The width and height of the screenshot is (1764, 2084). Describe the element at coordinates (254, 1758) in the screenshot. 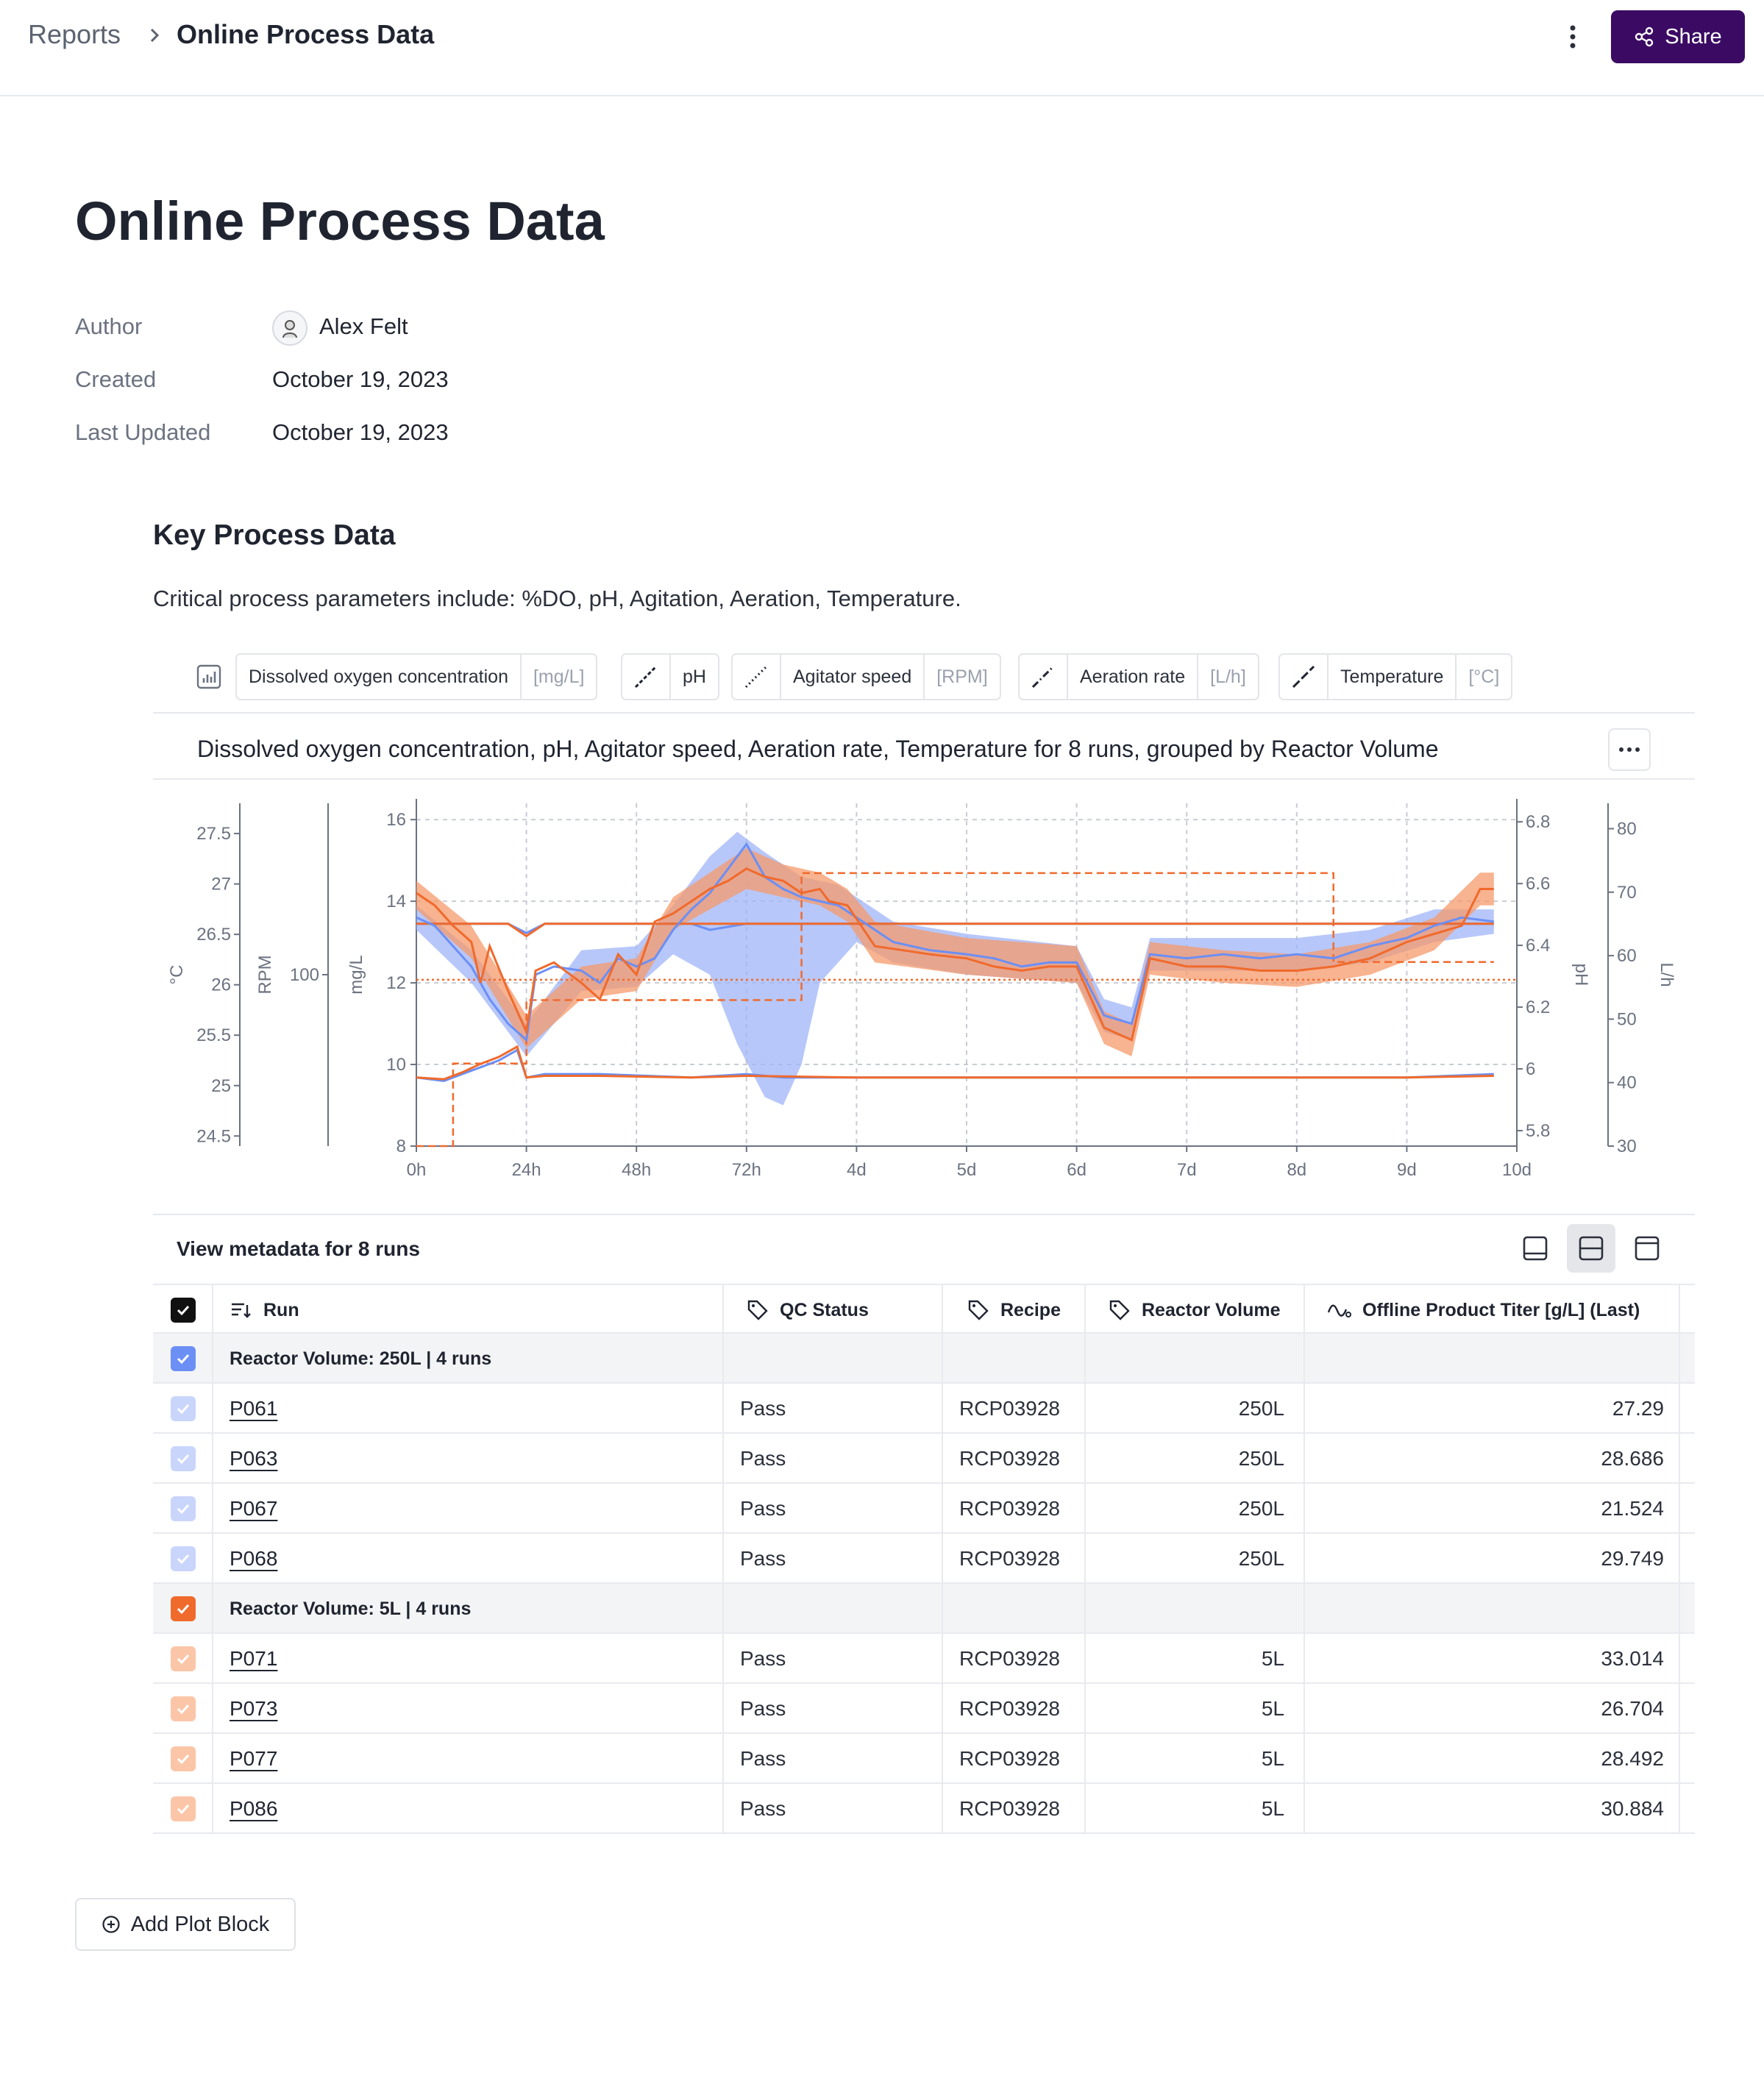

I see `run-link: P077` at that location.